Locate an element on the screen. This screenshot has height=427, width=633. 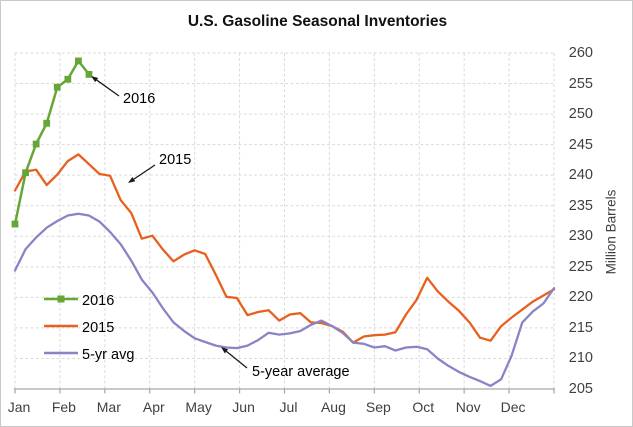
y-axis-title: Million Barrels is located at coordinates (611, 232).